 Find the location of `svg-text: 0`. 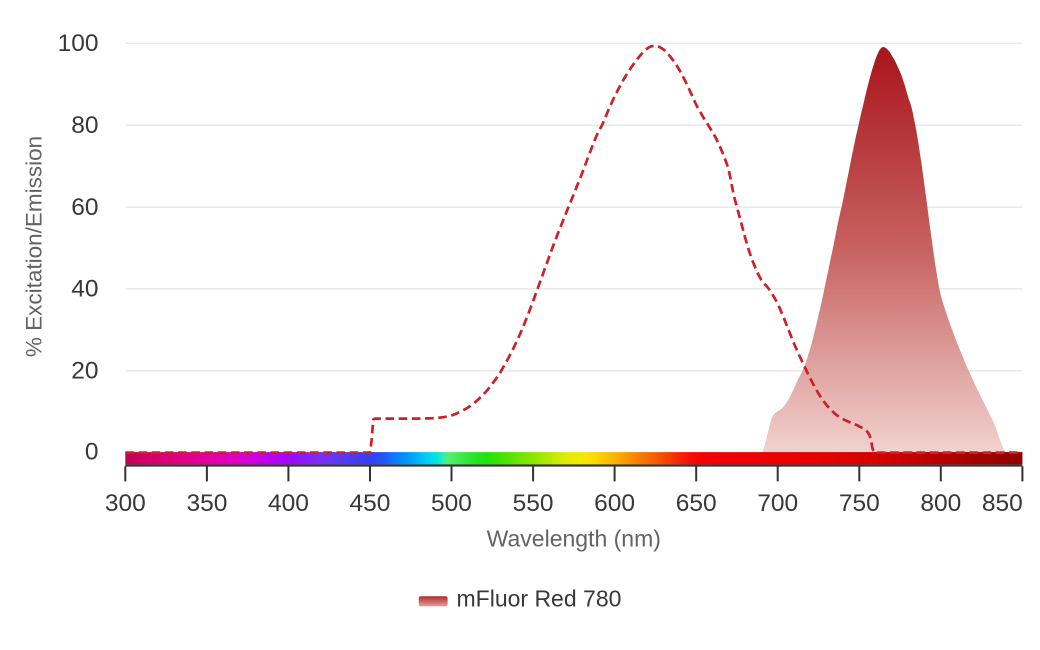

svg-text: 0 is located at coordinates (92, 452).